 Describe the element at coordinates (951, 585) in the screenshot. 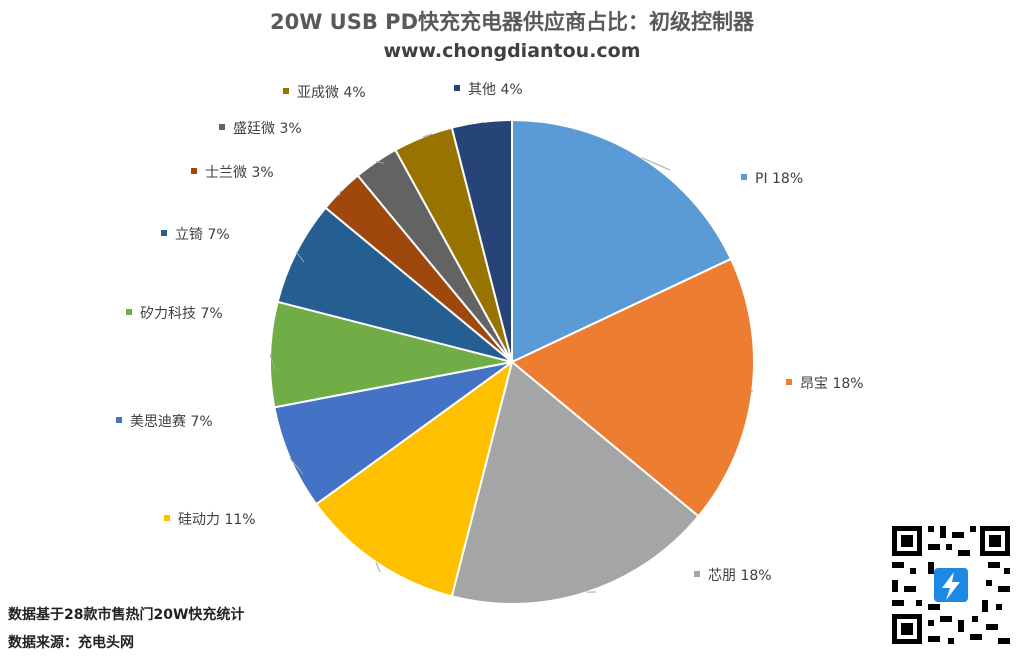

I see `qr-code` at that location.